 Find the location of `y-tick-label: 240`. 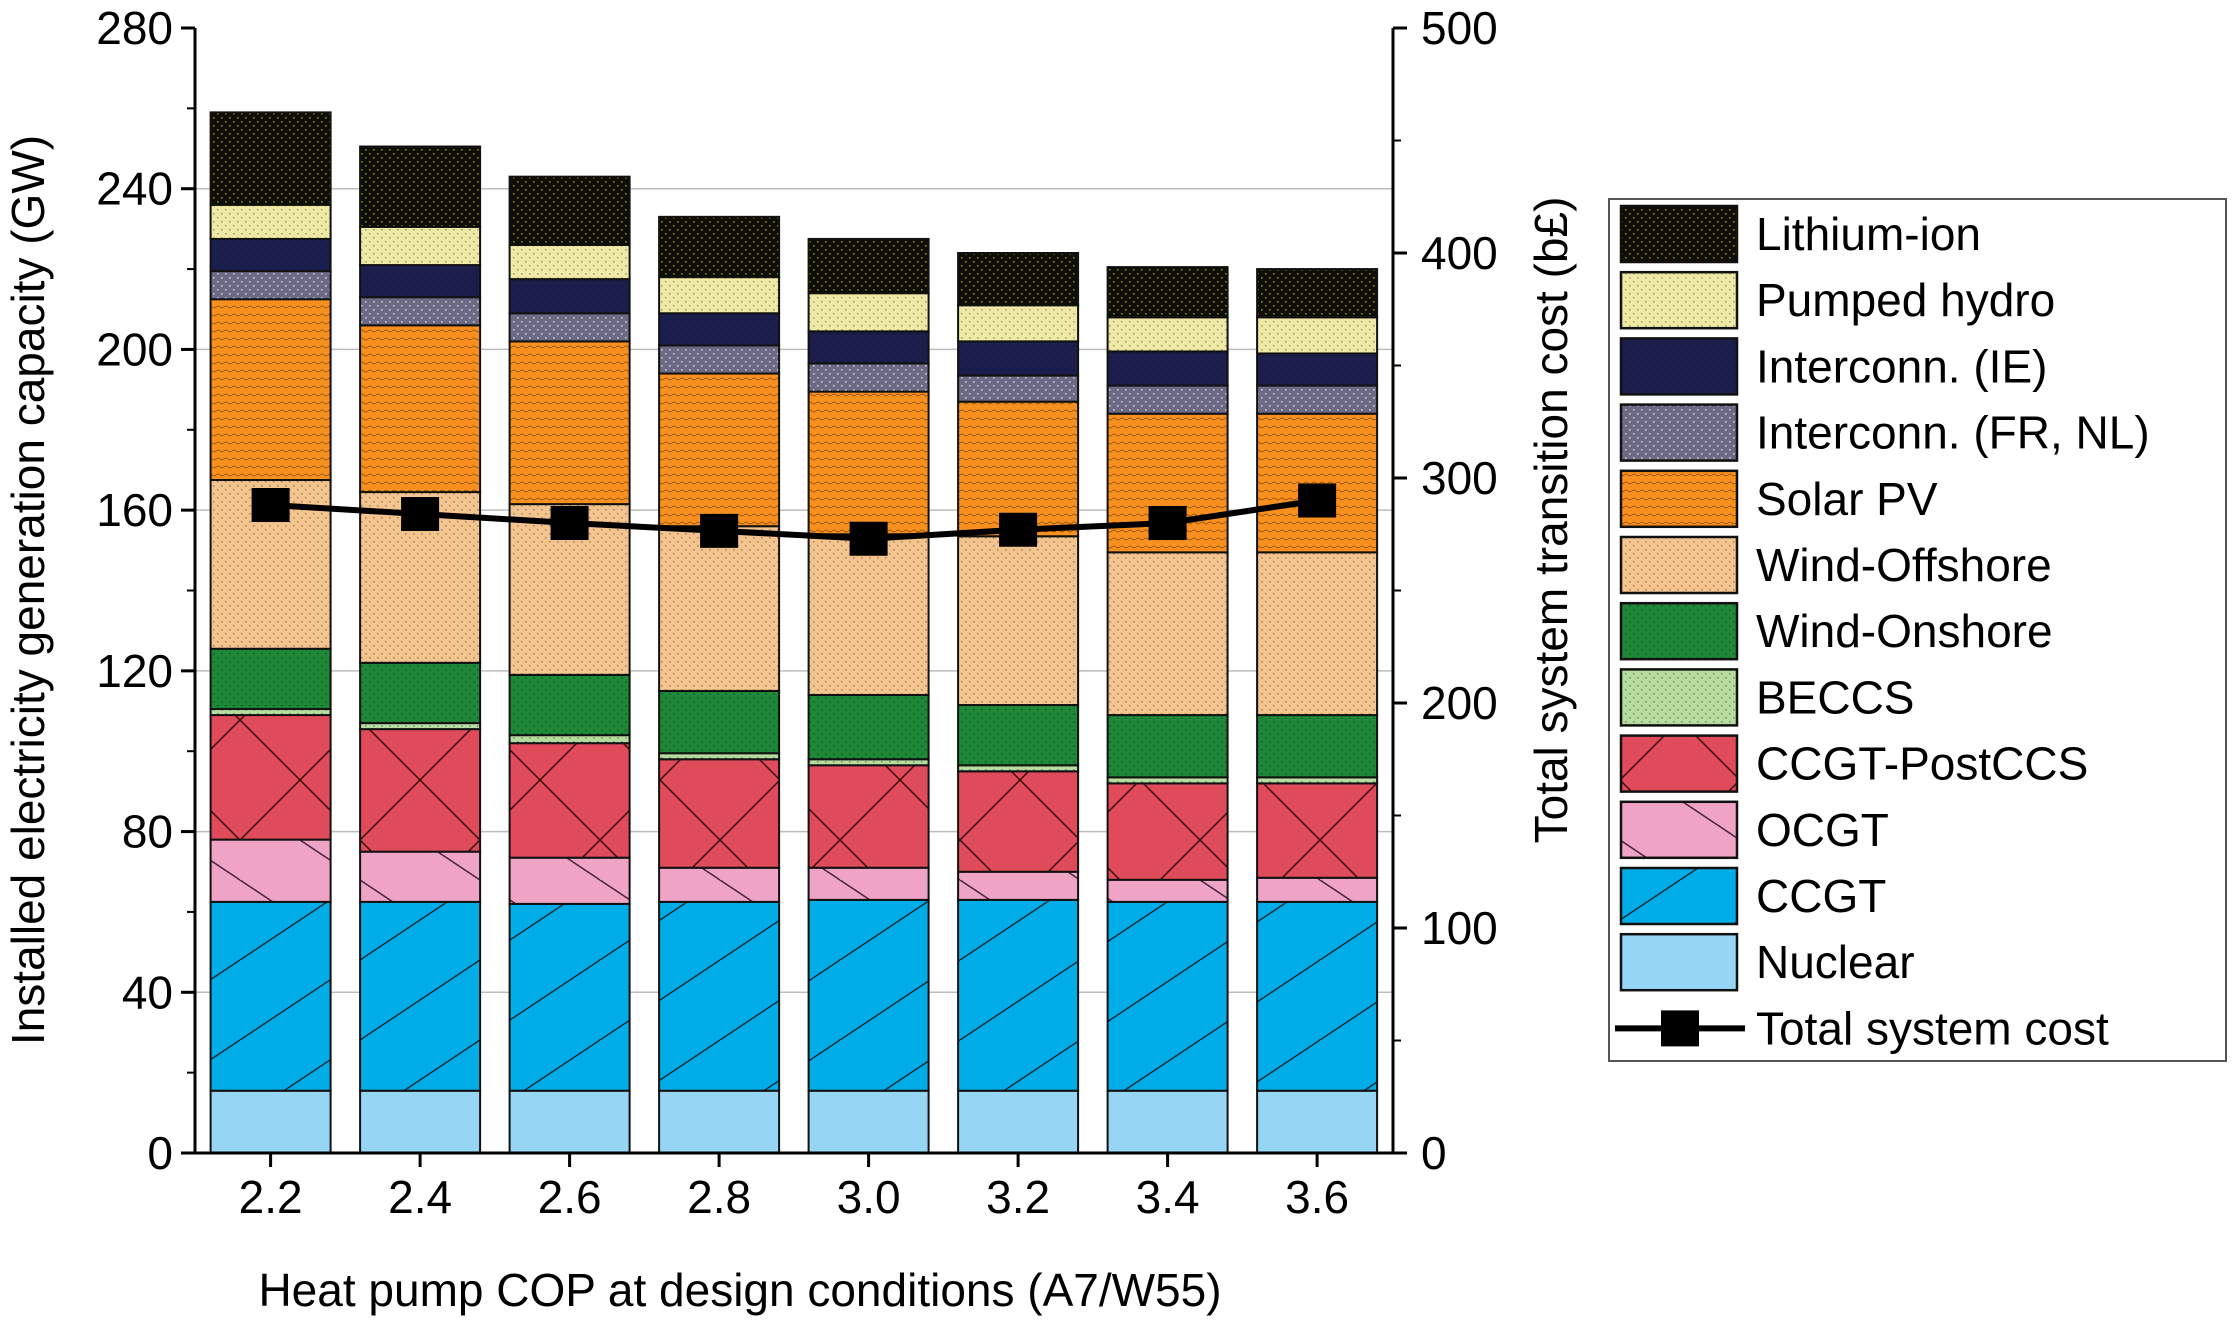

y-tick-label: 240 is located at coordinates (134, 189).